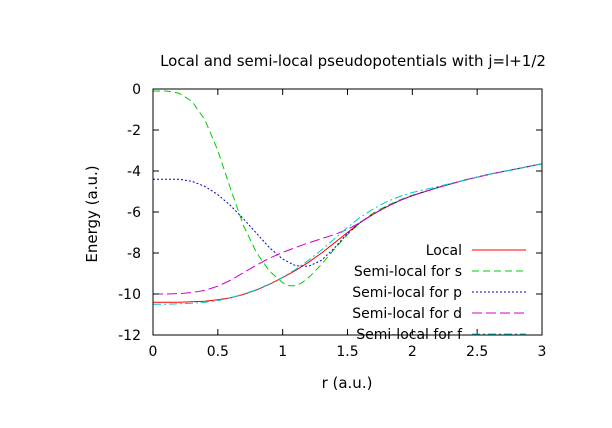  I want to click on x-tick-label: 1.5, so click(347, 352).